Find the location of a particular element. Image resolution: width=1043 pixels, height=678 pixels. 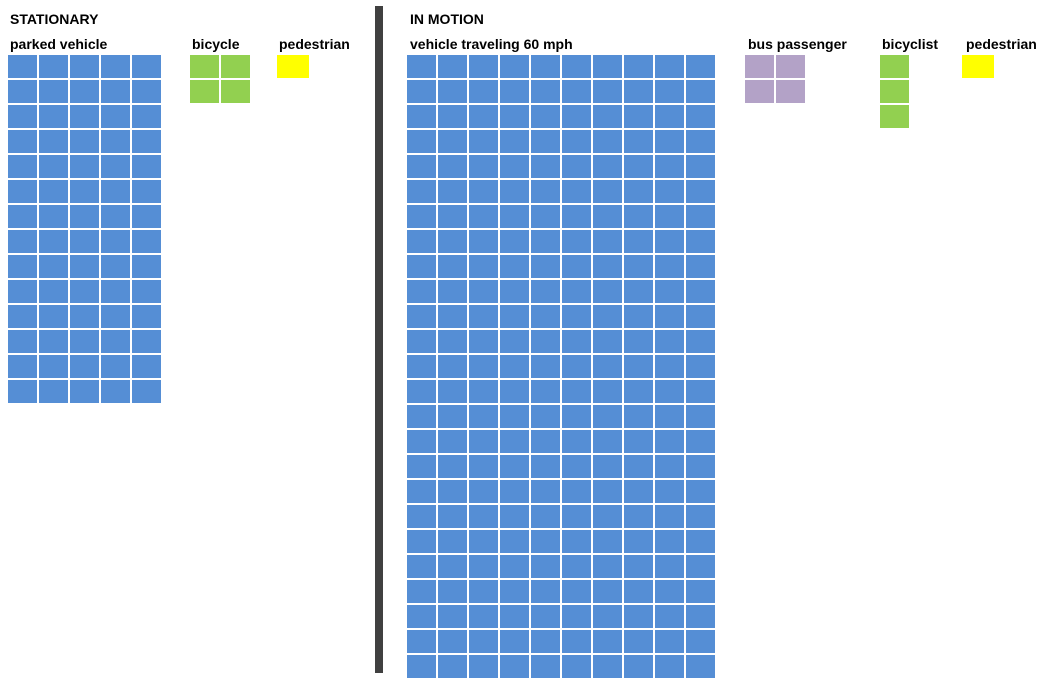

group-label-pedestrian-stationary: pedestrian is located at coordinates (314, 44).